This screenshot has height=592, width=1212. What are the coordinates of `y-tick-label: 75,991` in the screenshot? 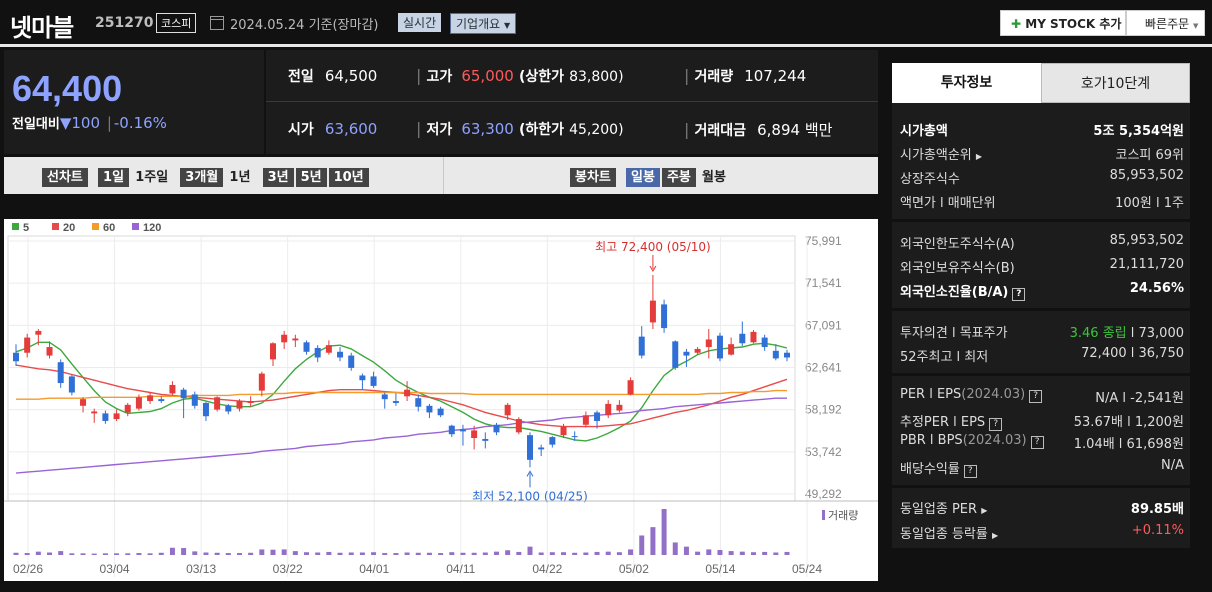 It's located at (823, 241).